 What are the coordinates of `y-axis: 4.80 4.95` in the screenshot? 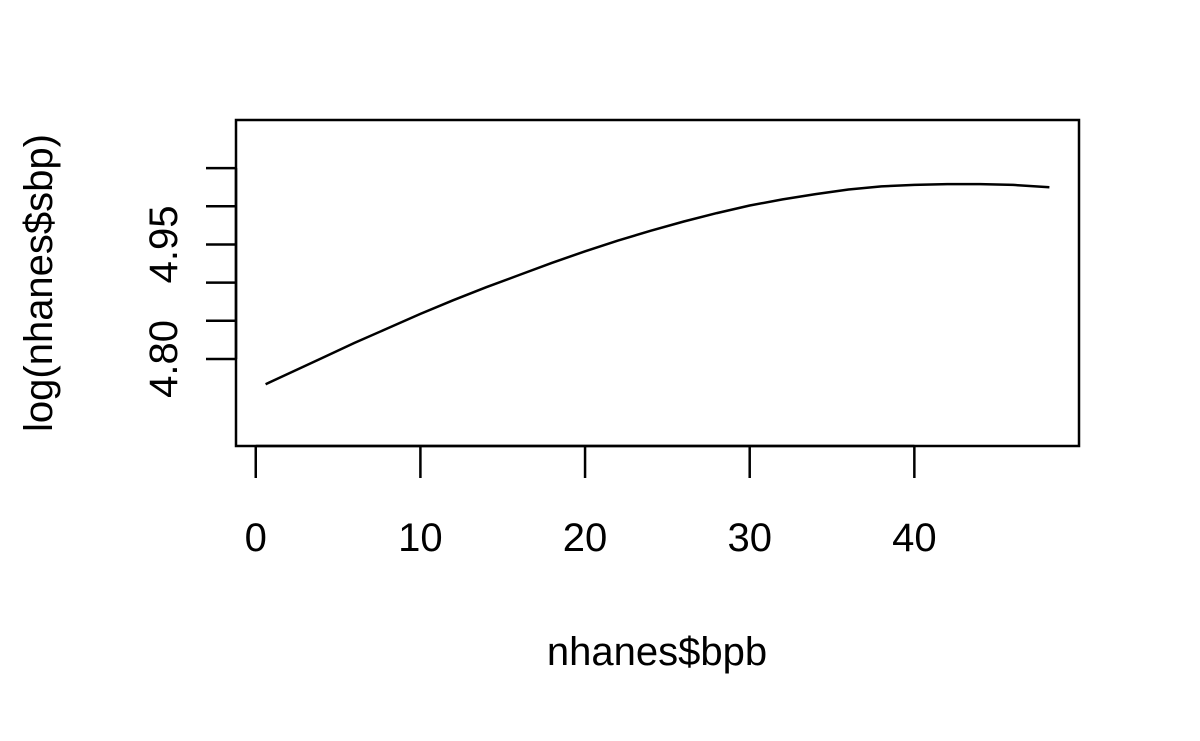 It's located at (190, 282).